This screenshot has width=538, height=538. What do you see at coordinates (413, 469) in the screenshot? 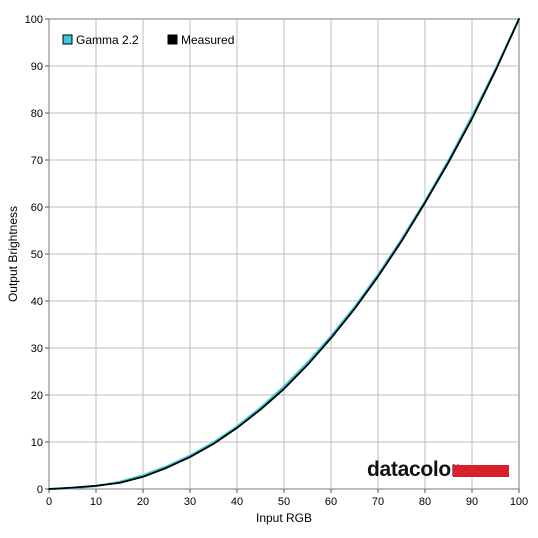
I see `datacolor-logo-text: datacolor` at bounding box center [413, 469].